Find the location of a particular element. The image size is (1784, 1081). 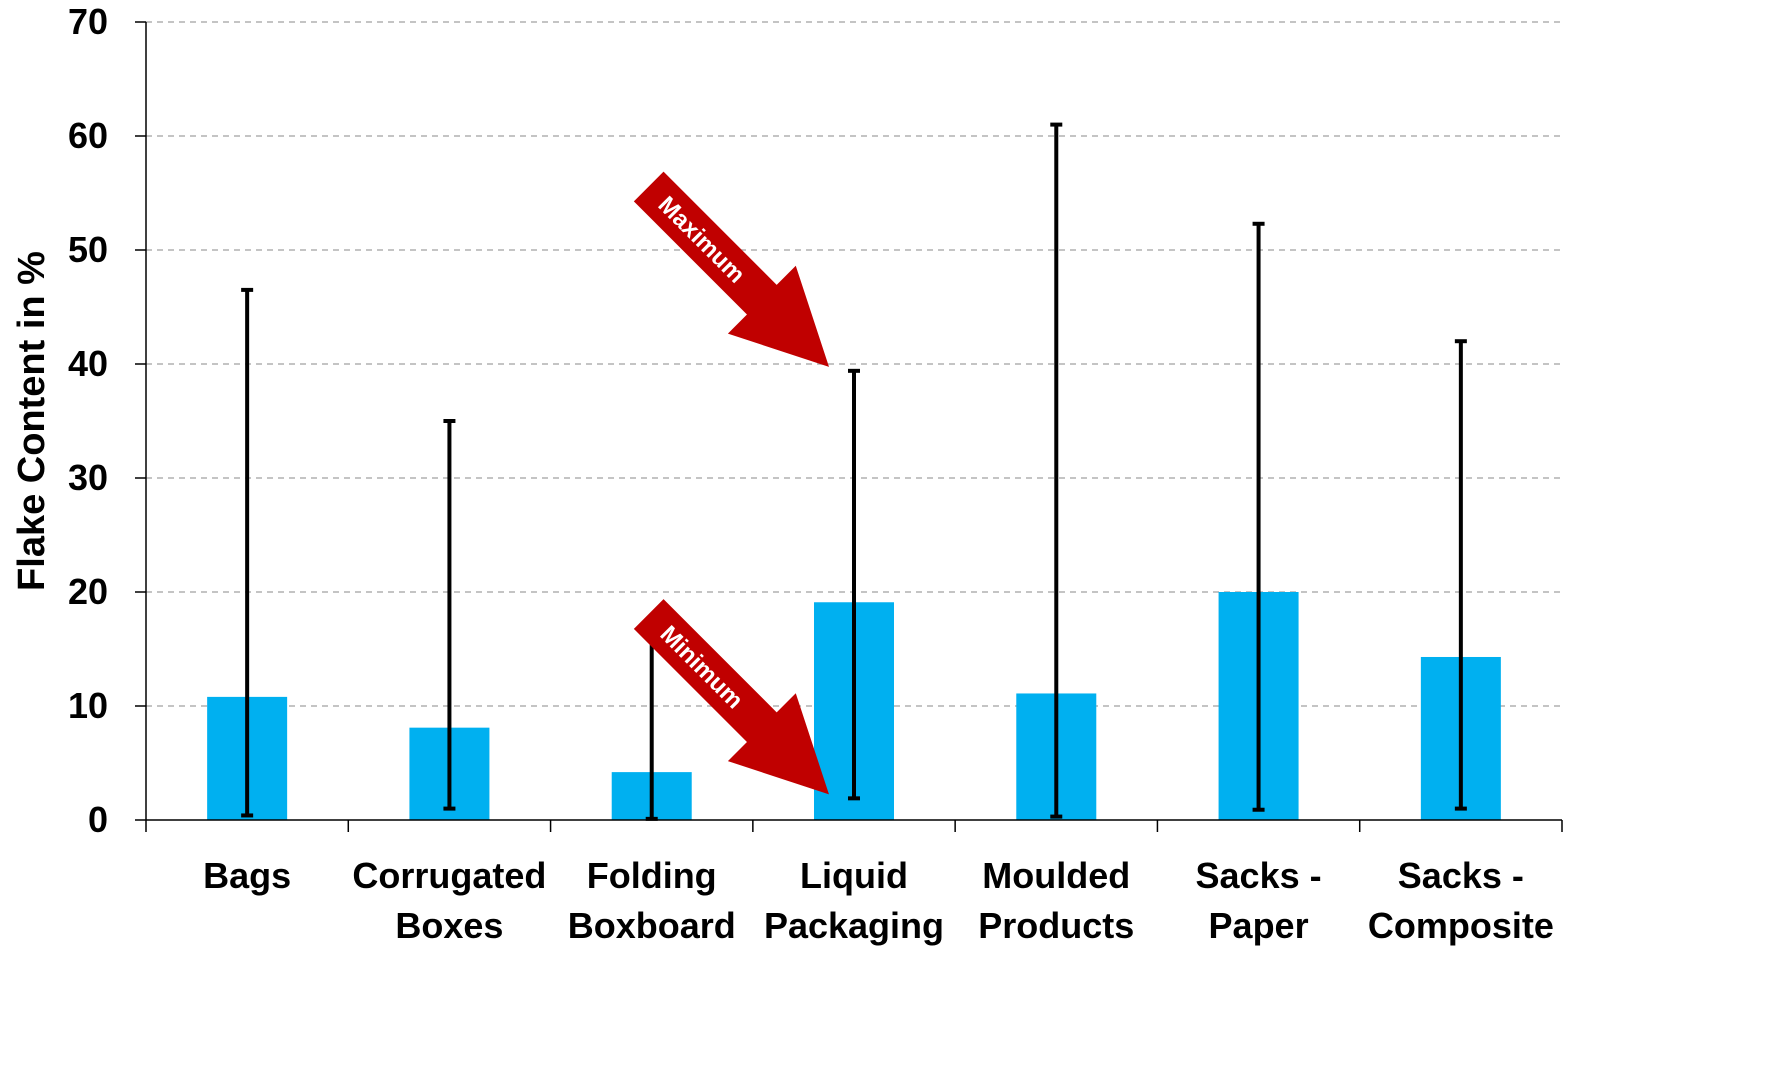

y-tick-label: 30 is located at coordinates (88, 477).